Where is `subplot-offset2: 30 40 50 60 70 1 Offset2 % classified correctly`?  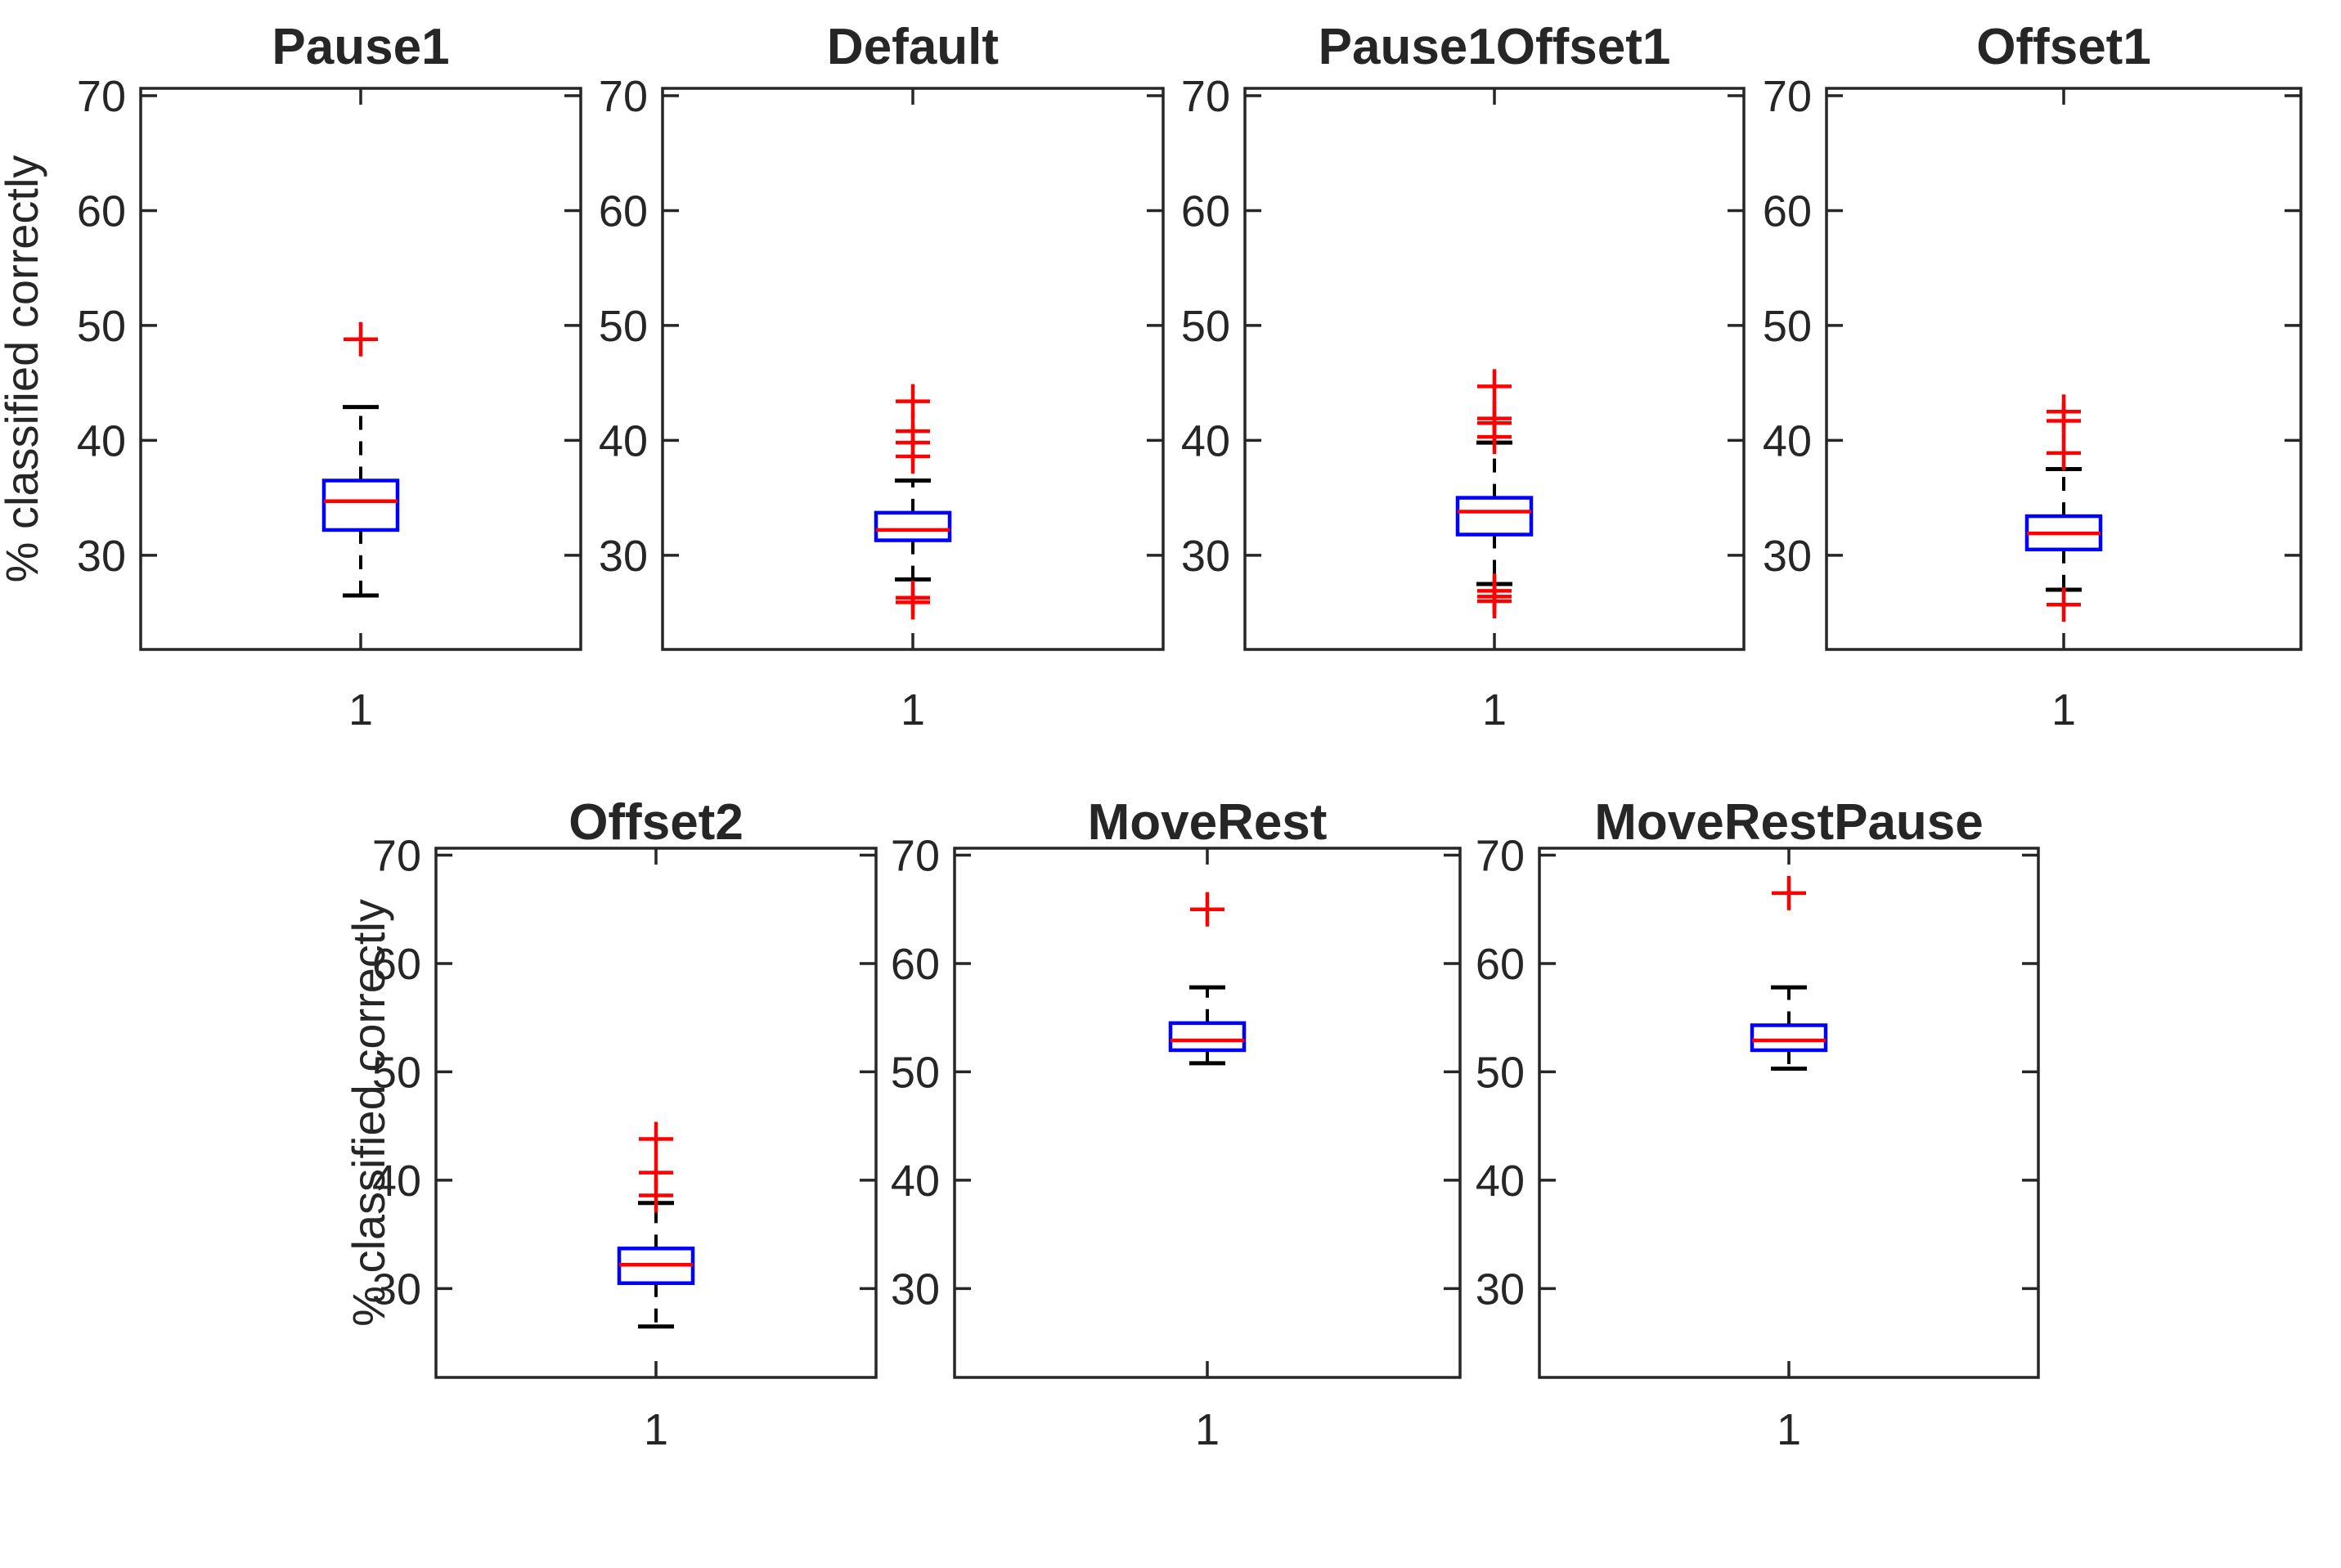
subplot-offset2: 30 40 50 60 70 1 Offset2 % classified correctly is located at coordinates (610, 1124).